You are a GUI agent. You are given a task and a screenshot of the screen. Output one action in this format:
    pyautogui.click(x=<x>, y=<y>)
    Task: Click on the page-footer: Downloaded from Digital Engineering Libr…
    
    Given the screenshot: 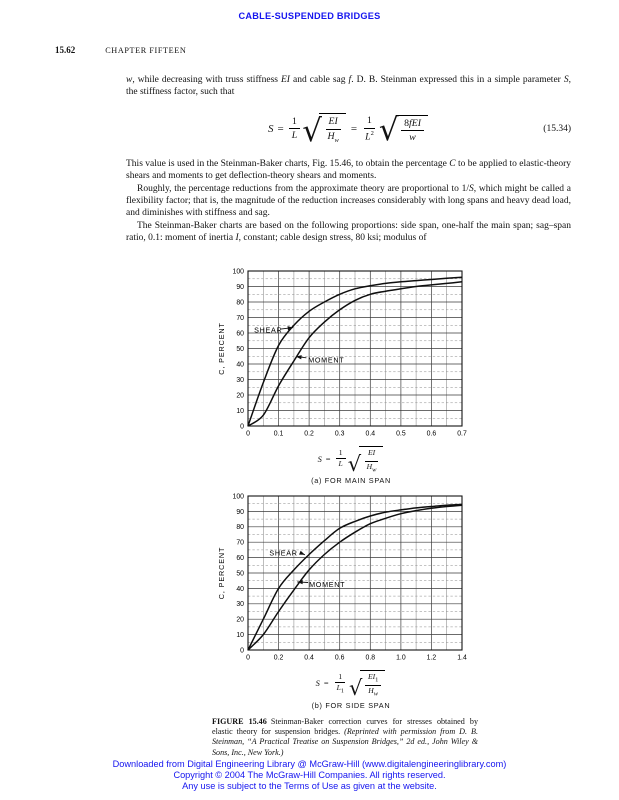 What is the action you would take?
    pyautogui.click(x=309, y=776)
    